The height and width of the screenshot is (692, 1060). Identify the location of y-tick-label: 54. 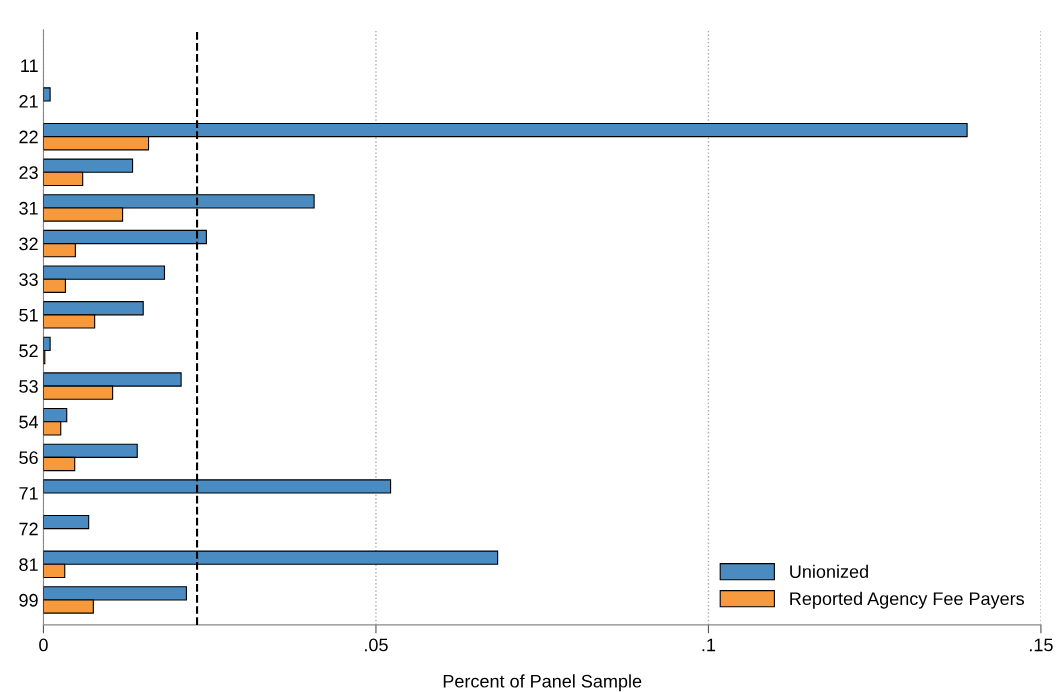
(29, 422).